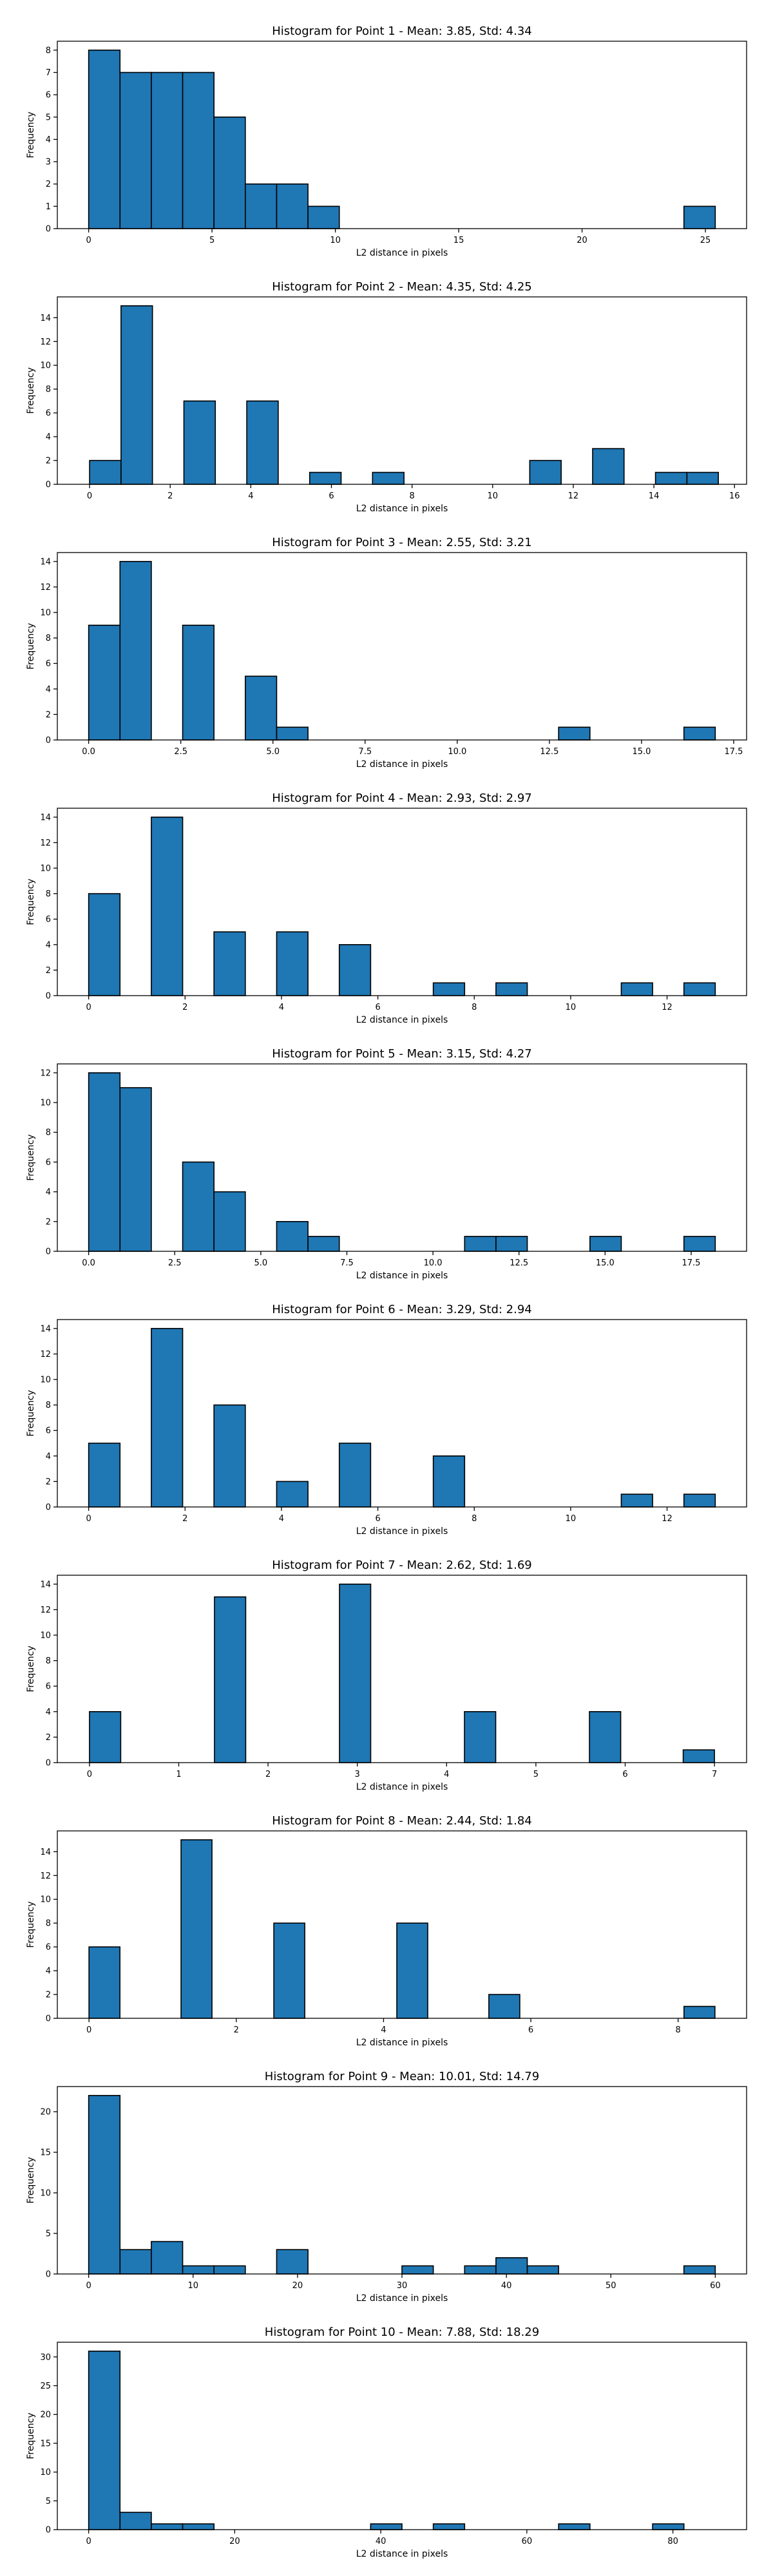  Describe the element at coordinates (48, 163) in the screenshot. I see `y-tick-label: 3` at that location.